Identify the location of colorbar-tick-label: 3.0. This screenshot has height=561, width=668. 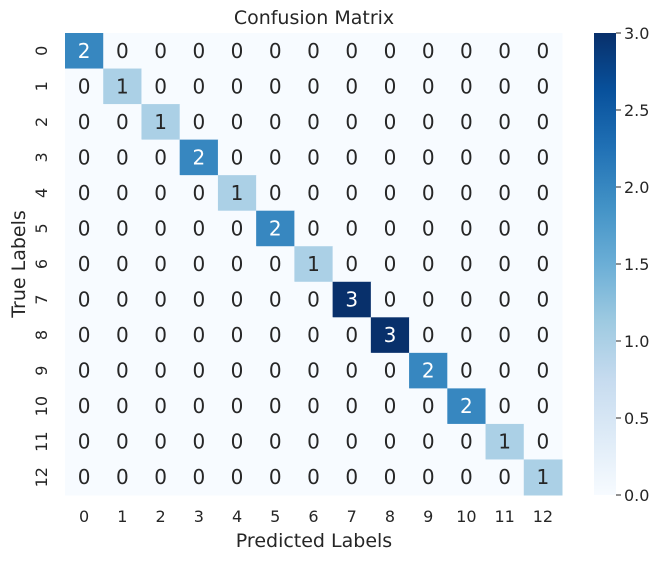
(636, 33).